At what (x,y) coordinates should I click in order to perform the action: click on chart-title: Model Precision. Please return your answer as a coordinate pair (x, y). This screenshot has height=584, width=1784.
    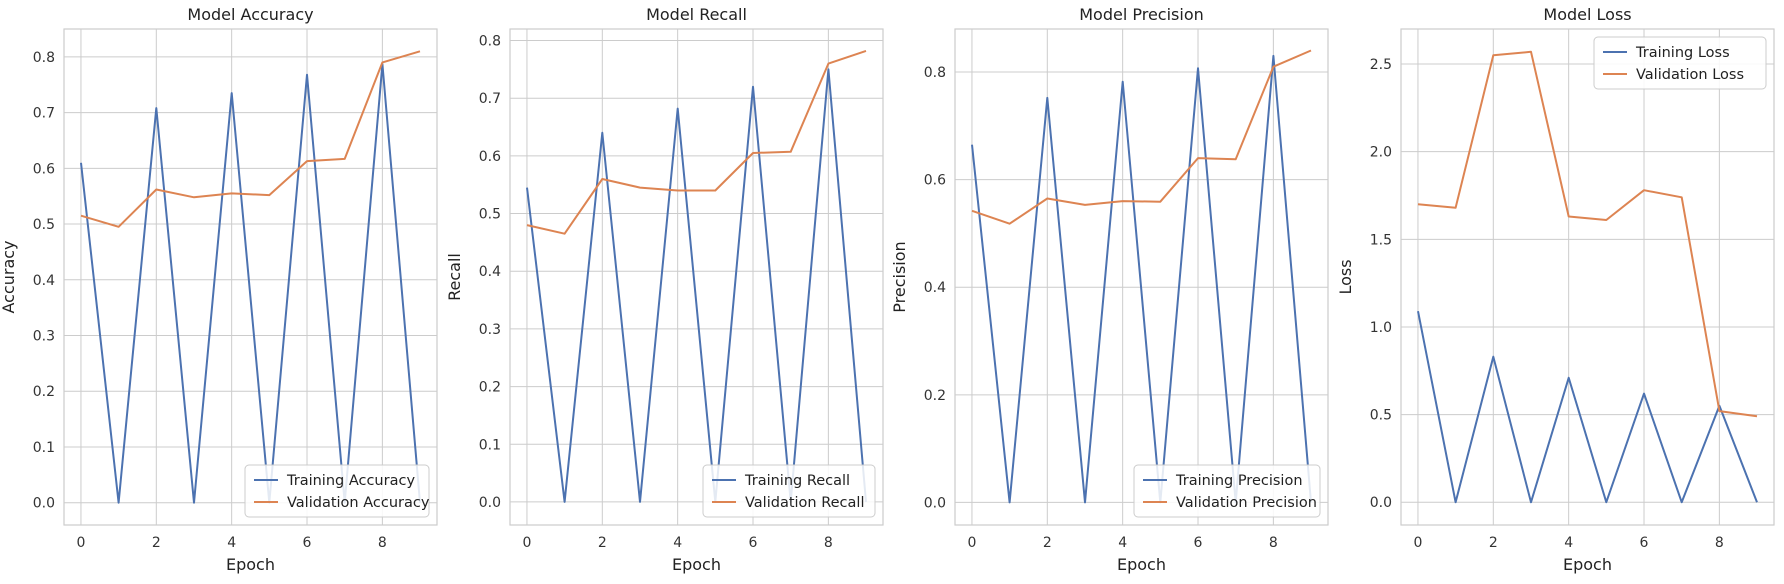
    Looking at the image, I should click on (1141, 14).